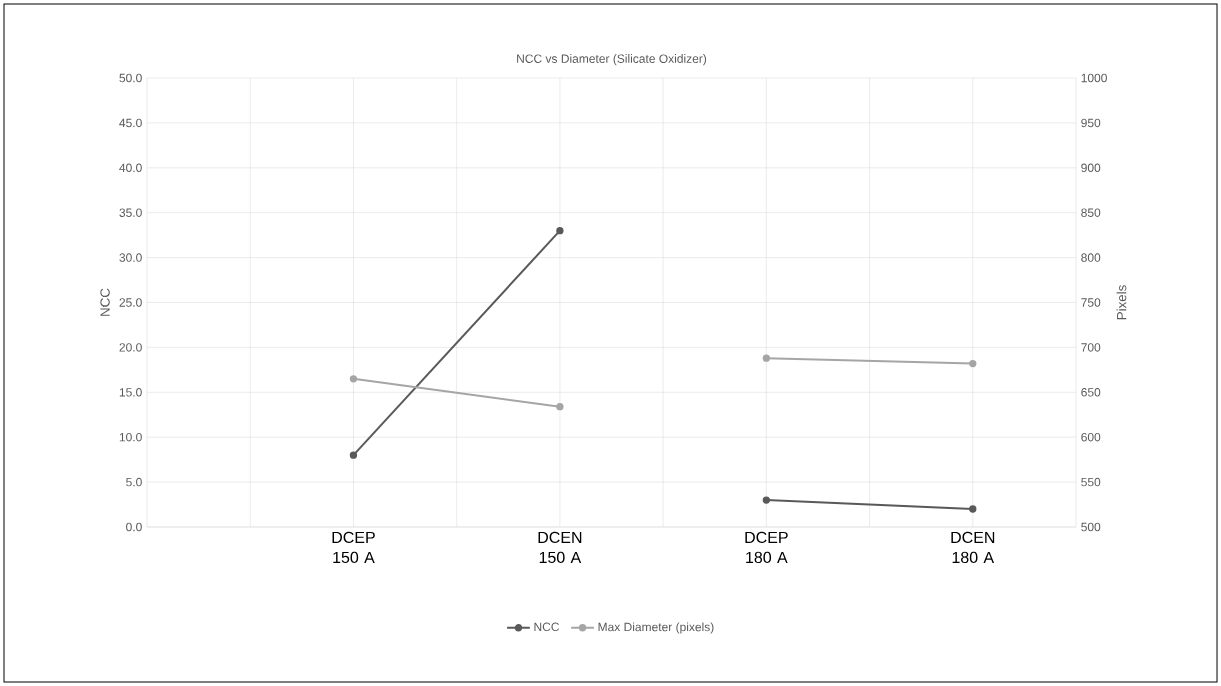  I want to click on x-tick-label: DCEP 180 A, so click(766, 547).